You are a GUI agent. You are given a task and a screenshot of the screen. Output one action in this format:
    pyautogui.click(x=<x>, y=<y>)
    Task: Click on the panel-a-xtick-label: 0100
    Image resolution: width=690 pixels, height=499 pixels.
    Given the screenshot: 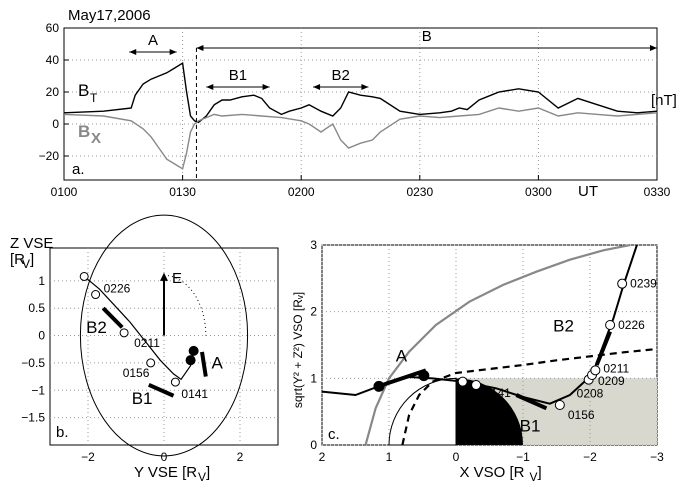 What is the action you would take?
    pyautogui.click(x=64, y=192)
    